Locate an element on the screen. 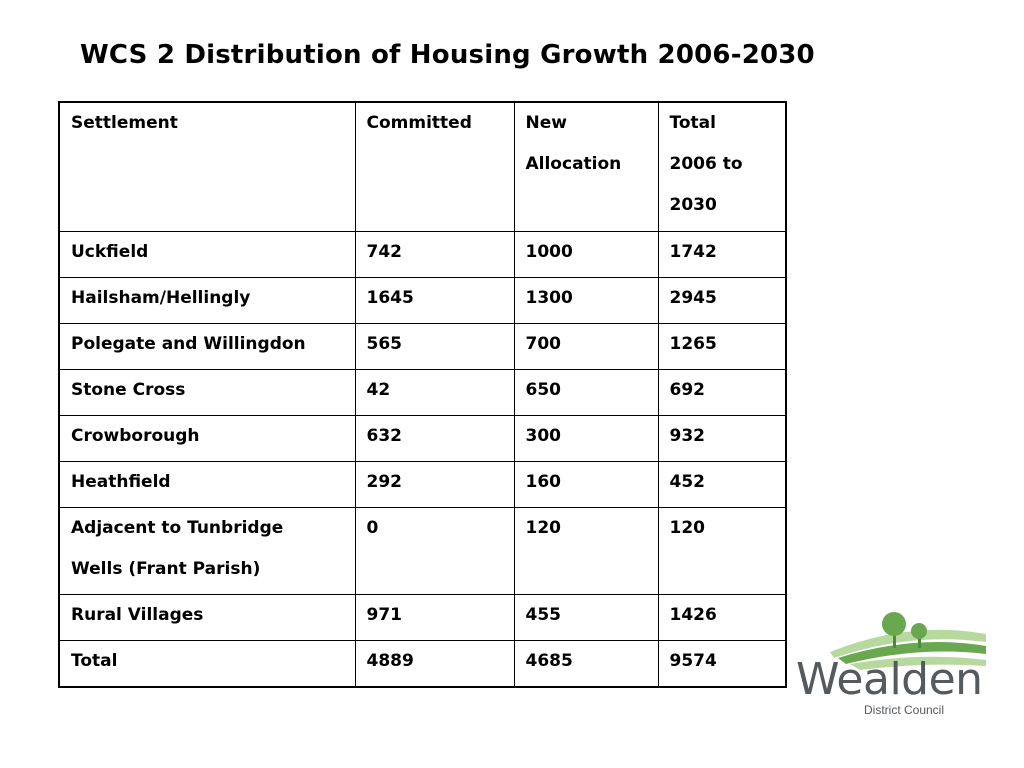  table-cell: 692 is located at coordinates (722, 392).